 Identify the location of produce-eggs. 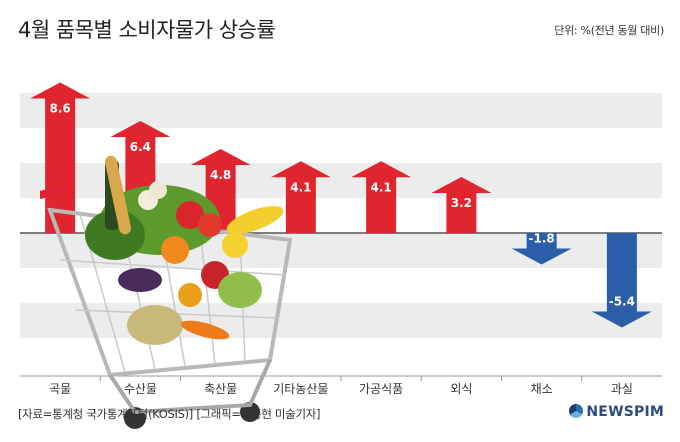
(158, 190).